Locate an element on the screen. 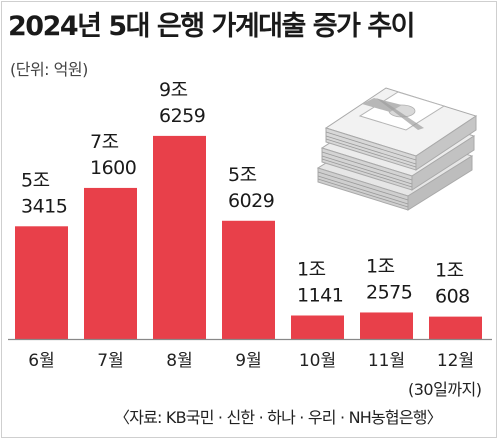 The height and width of the screenshot is (441, 500). category-label: 11월 is located at coordinates (386, 361).